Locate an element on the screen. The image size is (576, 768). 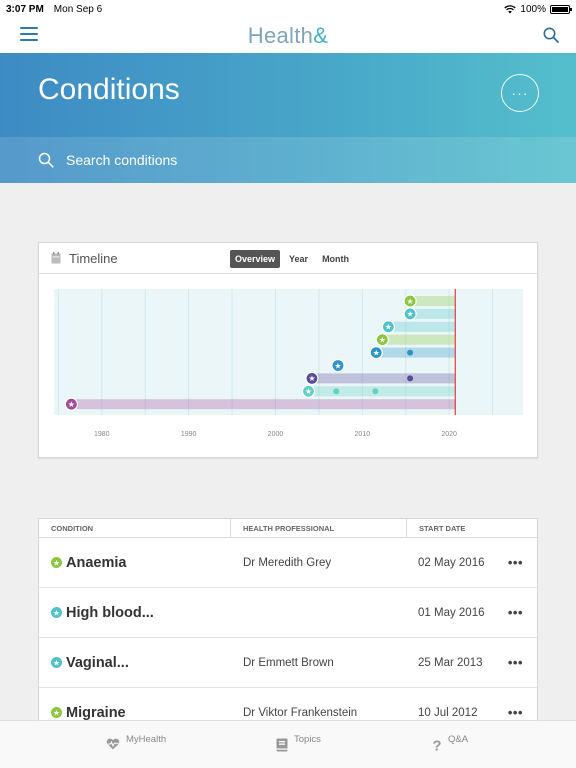
tab-topics: Topics is located at coordinates (298, 743).